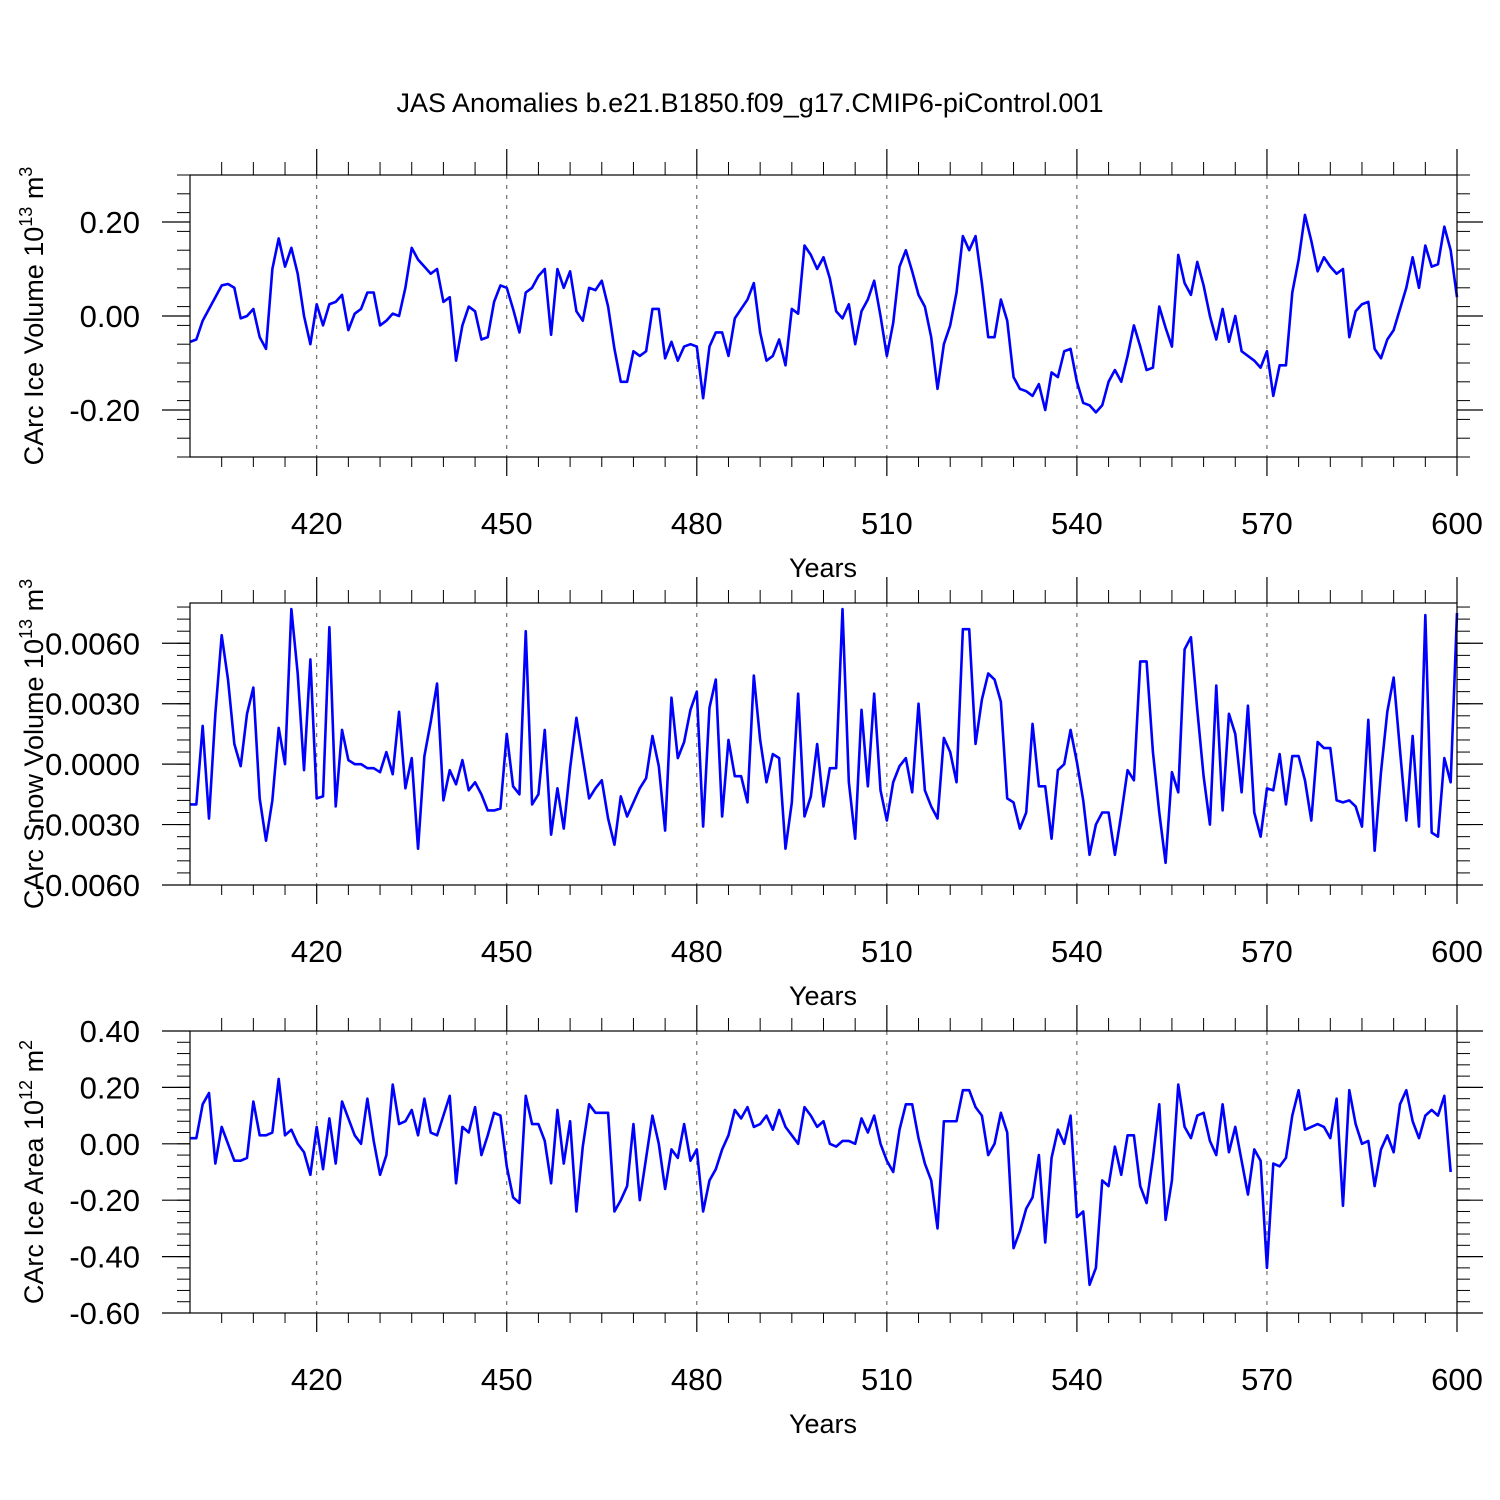  Describe the element at coordinates (92, 643) in the screenshot. I see `y-tick-label: 0.0060` at that location.